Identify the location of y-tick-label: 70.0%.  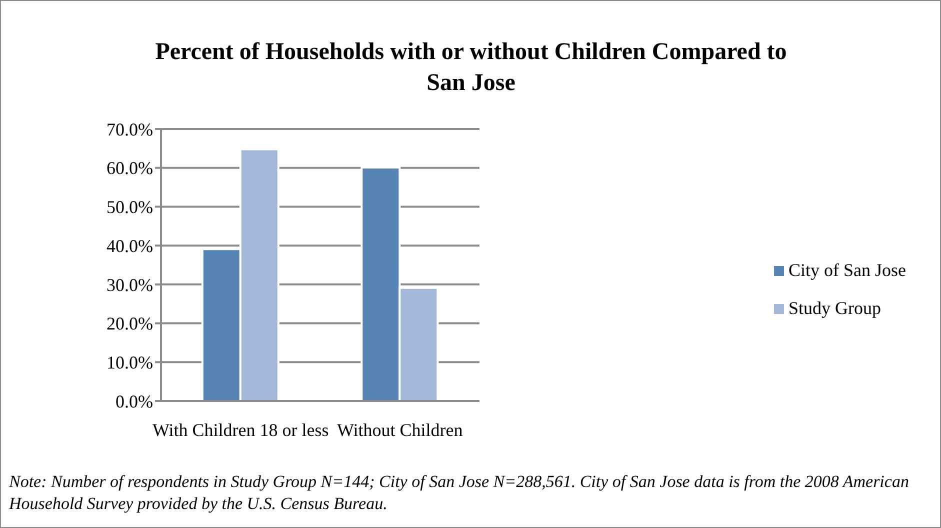
(129, 129).